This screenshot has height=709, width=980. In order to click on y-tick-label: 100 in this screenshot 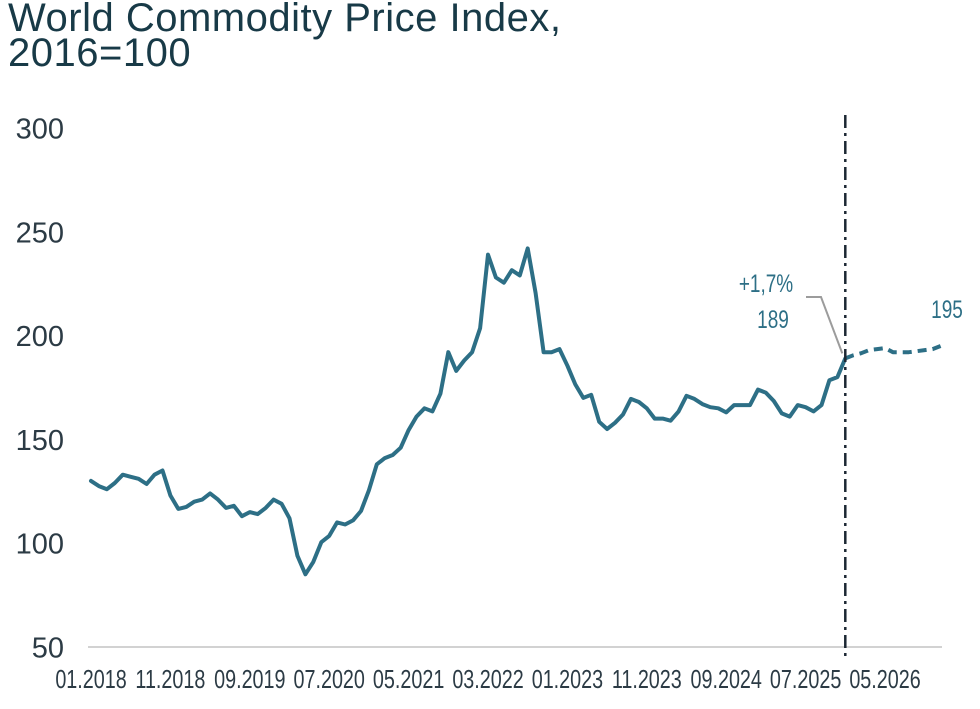, I will do `click(40, 545)`.